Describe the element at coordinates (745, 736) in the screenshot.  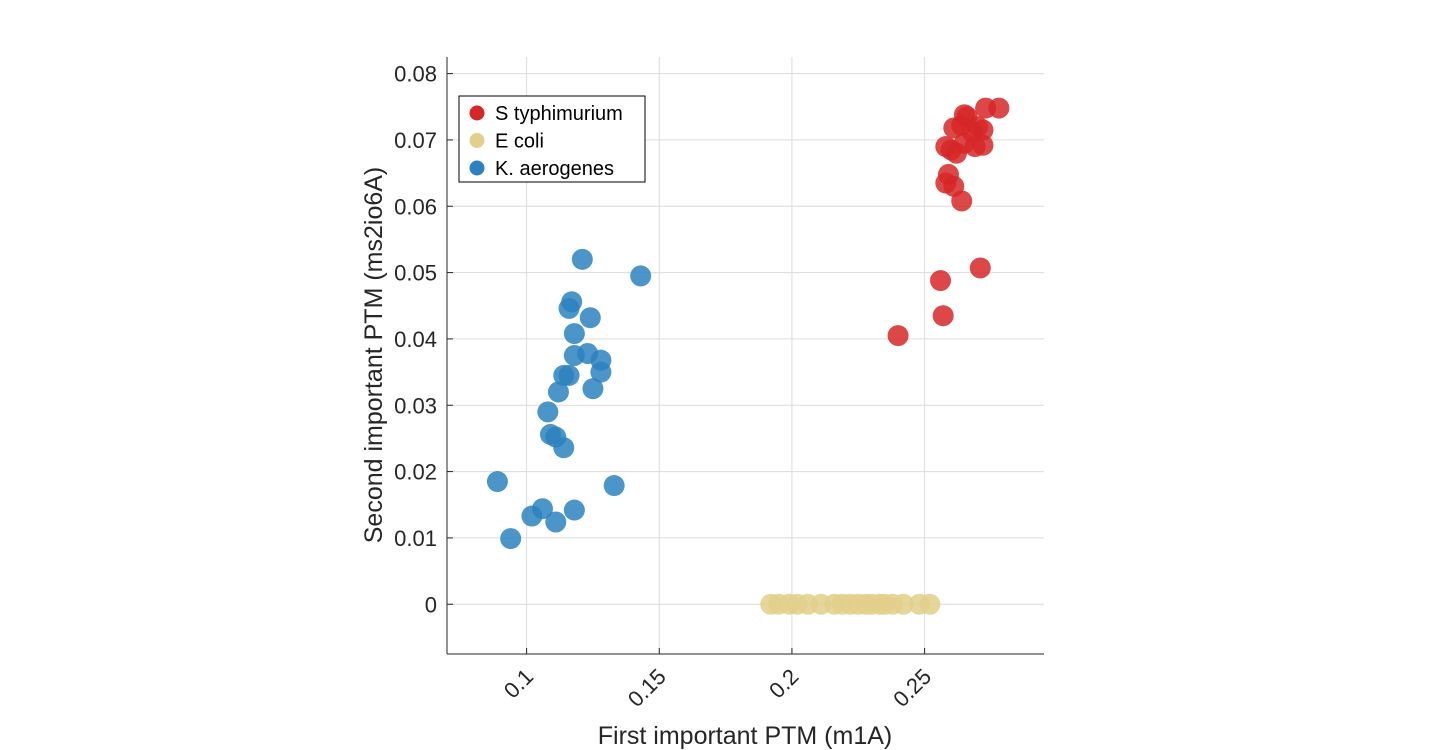
I see `x-axis-title: First important PTM (m1A)` at that location.